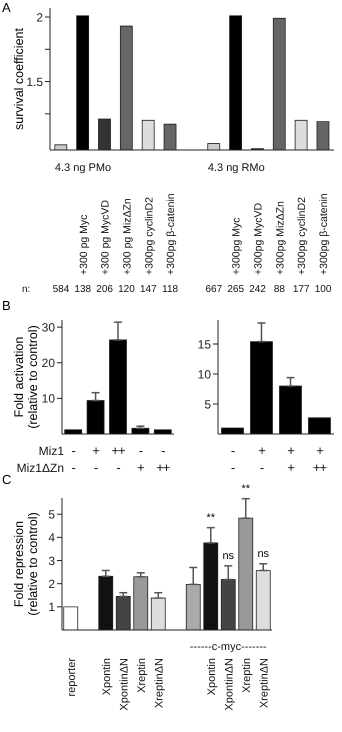 This screenshot has width=342, height=732. Describe the element at coordinates (149, 289) in the screenshot. I see `text: 147` at that location.